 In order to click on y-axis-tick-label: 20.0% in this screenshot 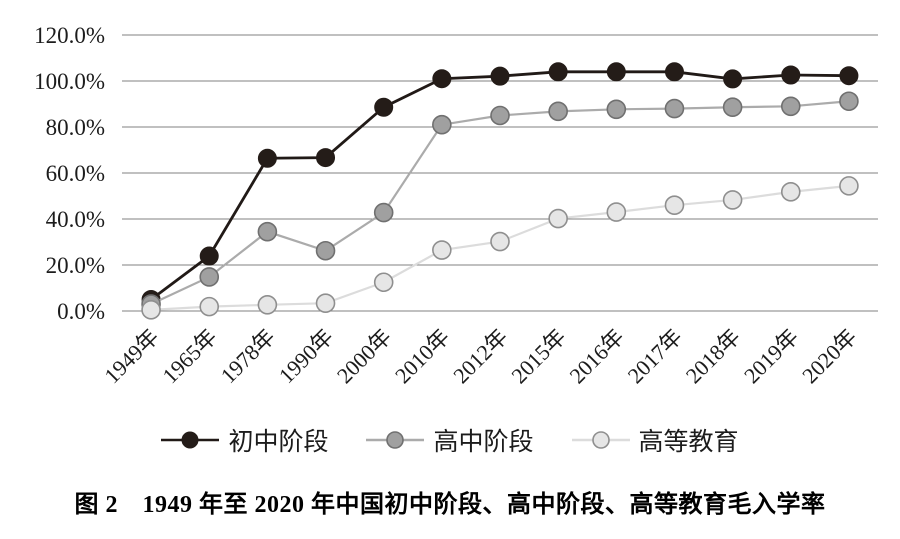, I will do `click(75, 265)`.